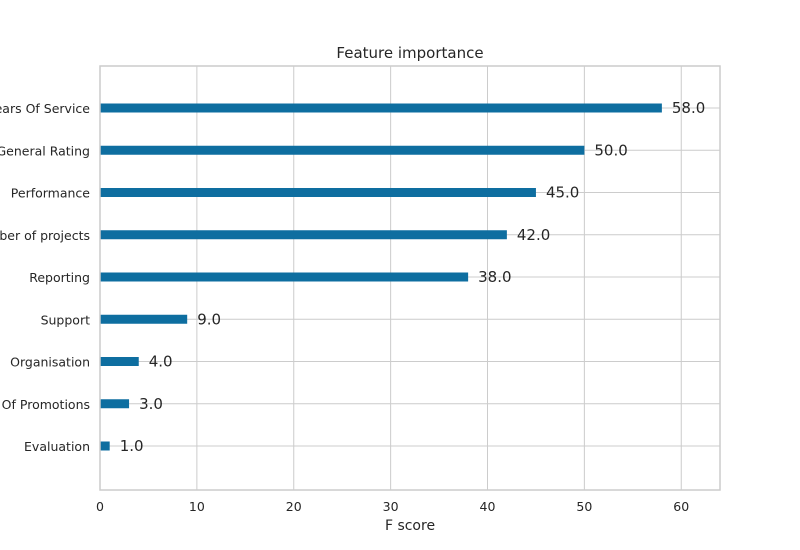 This screenshot has width=800, height=550. Describe the element at coordinates (45, 404) in the screenshot. I see `y-tick-label: No Of Promotions` at that location.